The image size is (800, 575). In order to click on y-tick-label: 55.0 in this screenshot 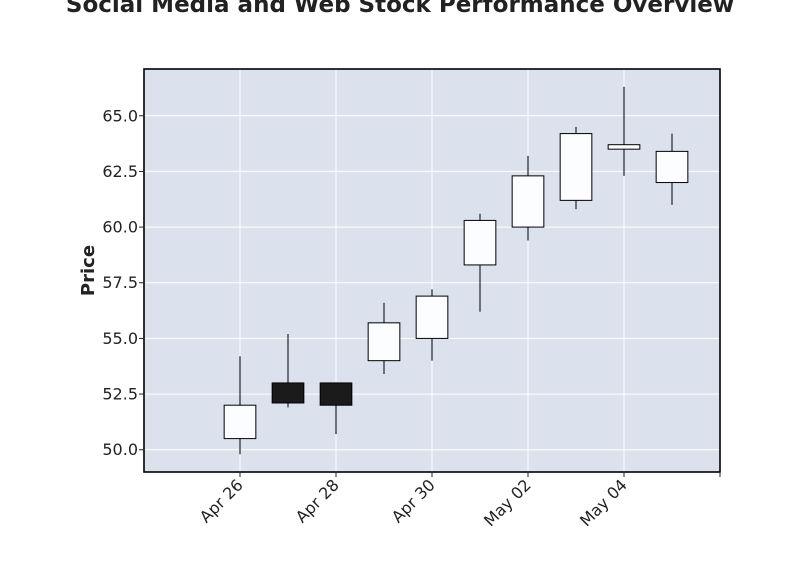, I will do `click(120, 338)`.